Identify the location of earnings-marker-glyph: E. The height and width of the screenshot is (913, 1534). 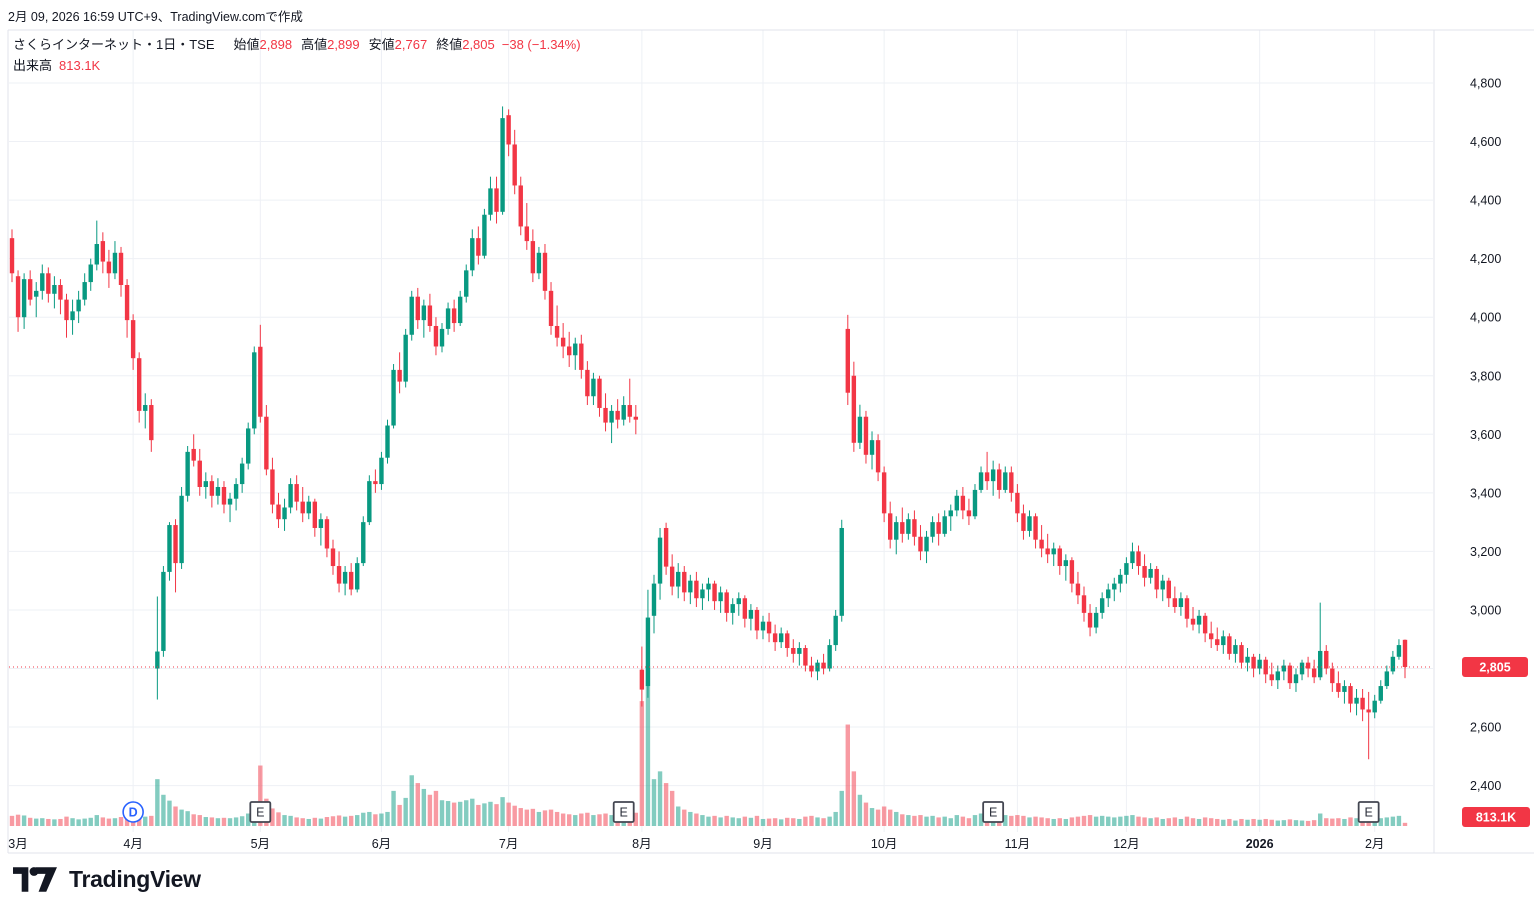
(993, 813).